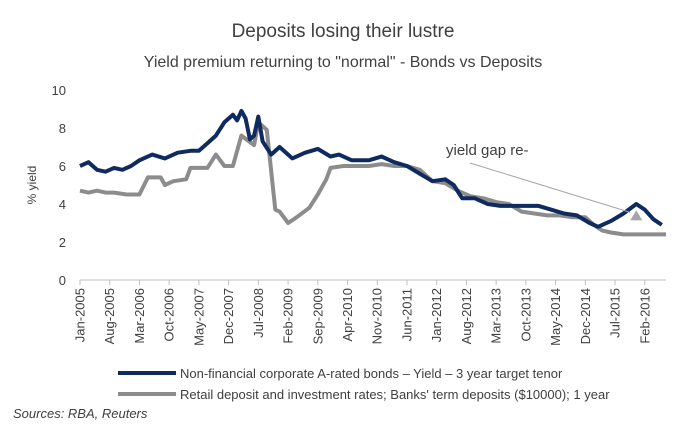  Describe the element at coordinates (62, 242) in the screenshot. I see `y-tick-label: 2` at that location.